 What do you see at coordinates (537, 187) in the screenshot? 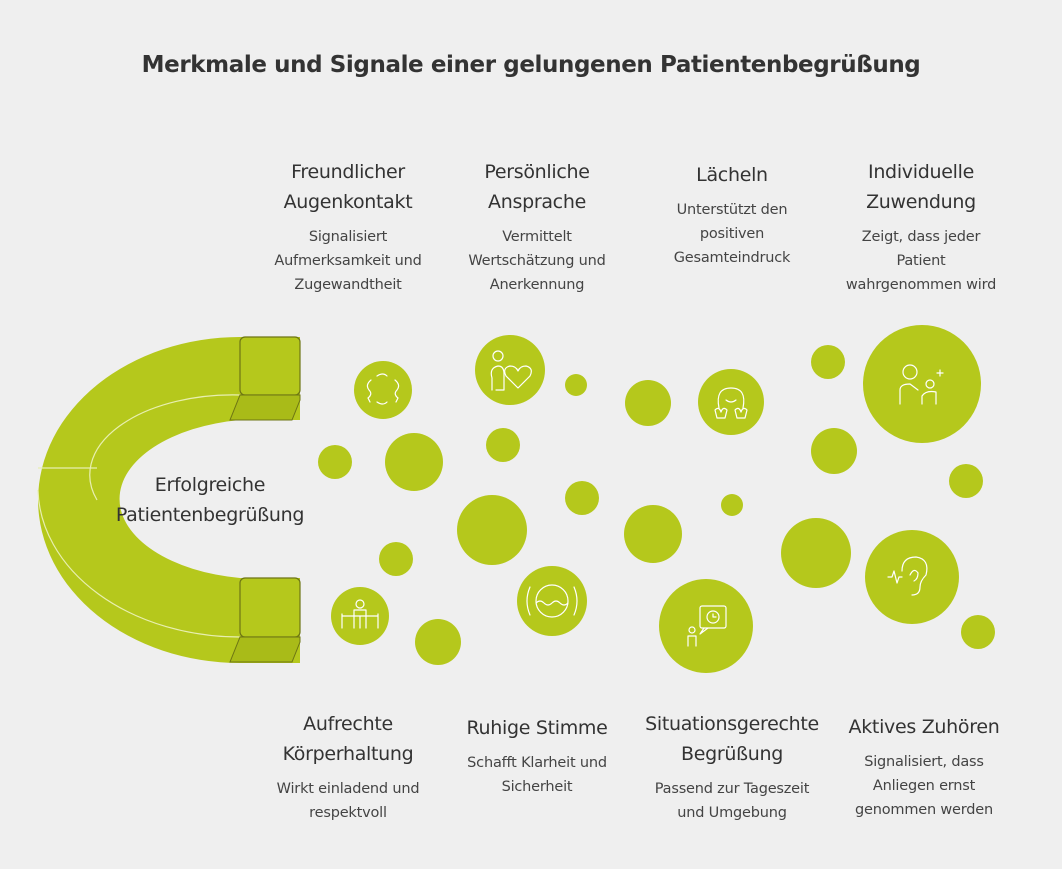
I see `item-title: Persönliche Ansprache` at bounding box center [537, 187].